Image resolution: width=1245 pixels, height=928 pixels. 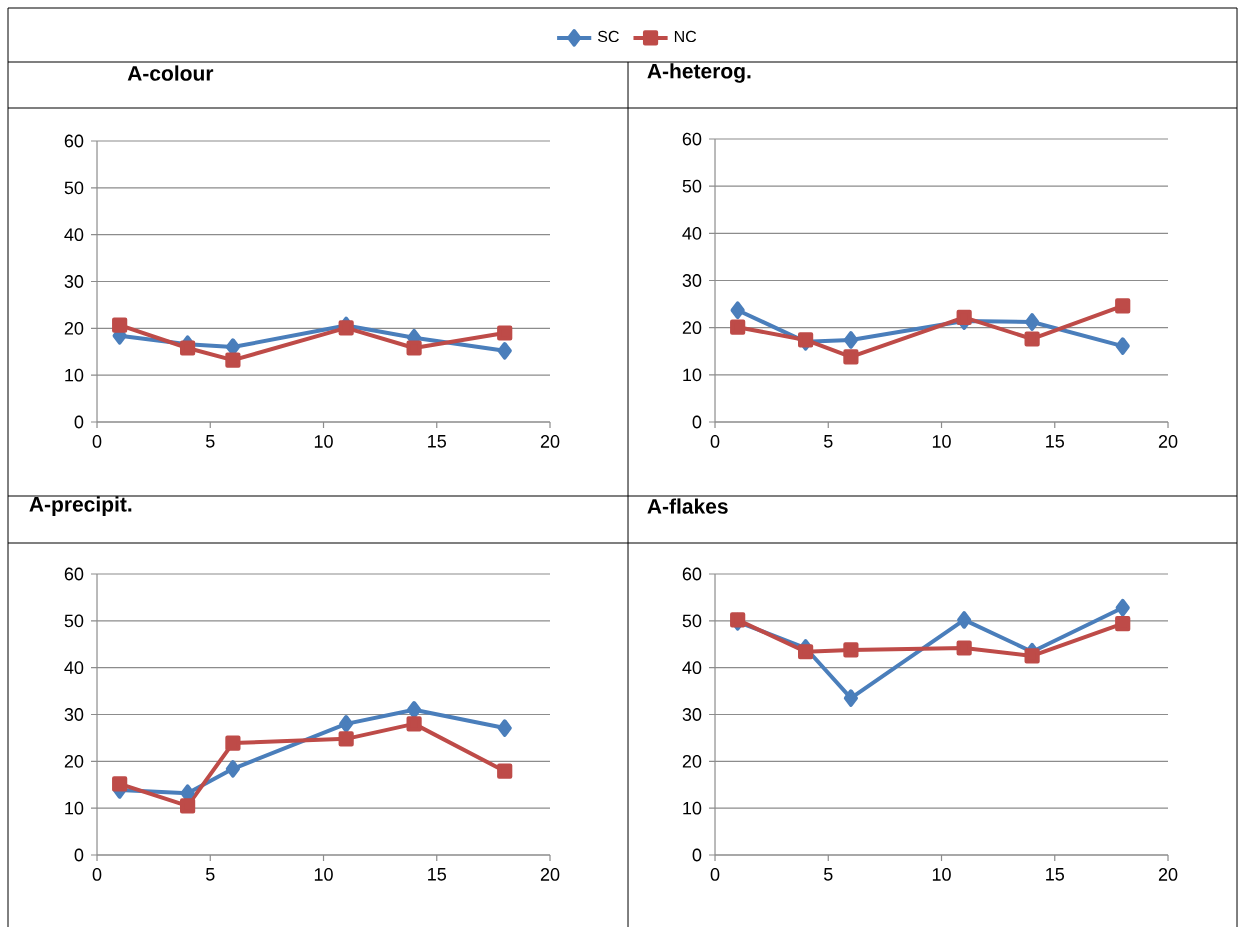 I want to click on chart-title: A-heterog., so click(x=699, y=73).